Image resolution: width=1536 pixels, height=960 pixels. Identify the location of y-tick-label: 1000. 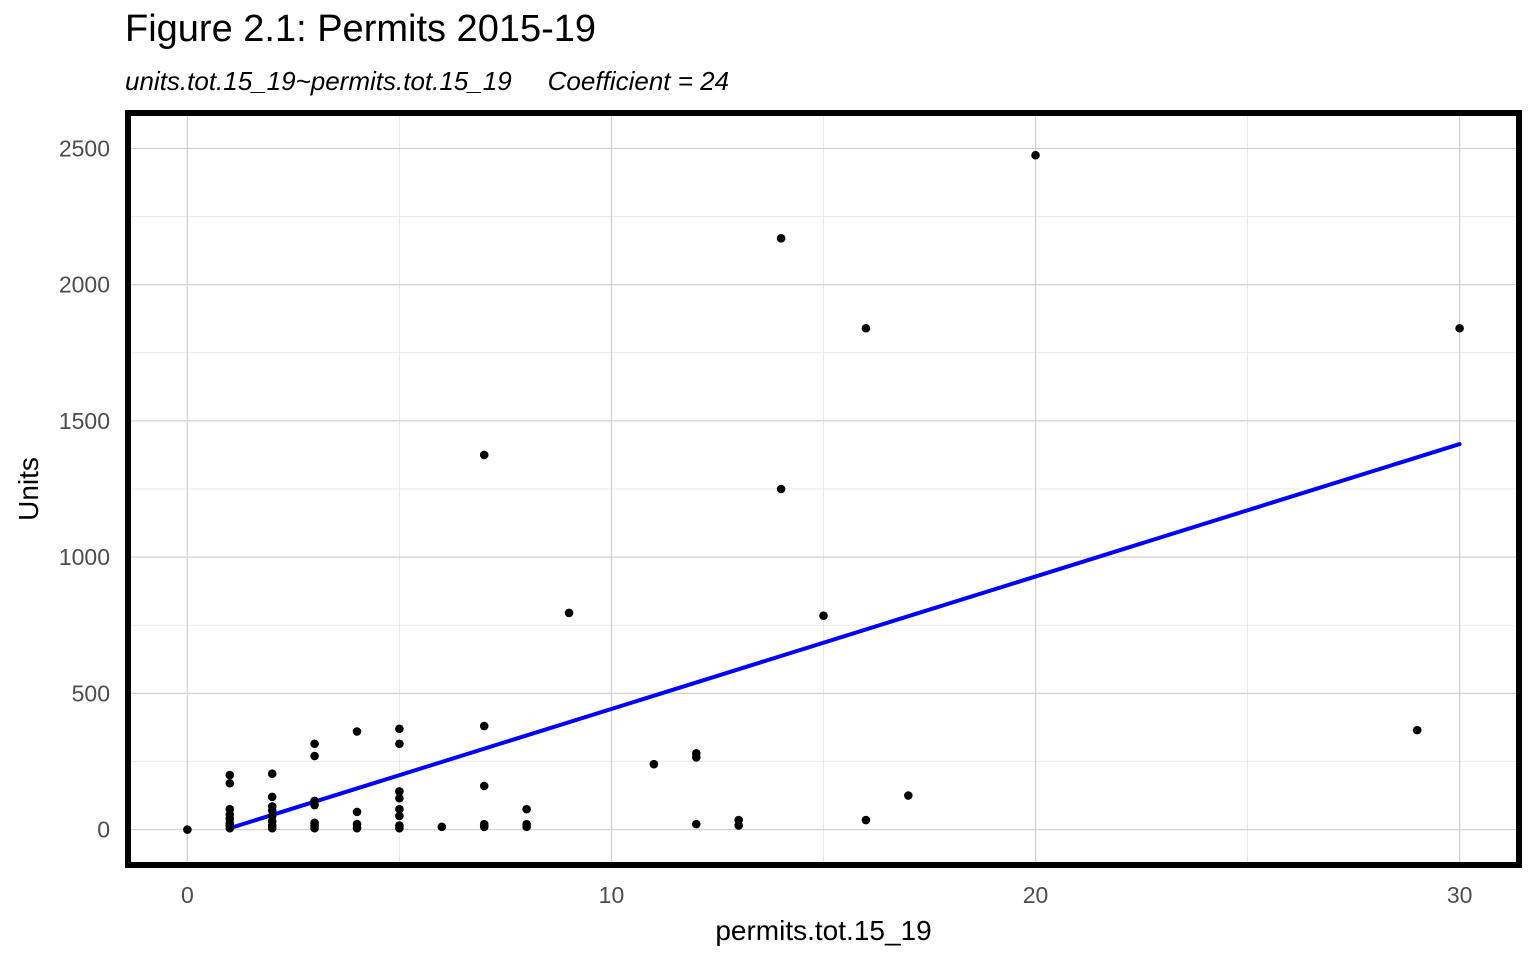
(84, 557).